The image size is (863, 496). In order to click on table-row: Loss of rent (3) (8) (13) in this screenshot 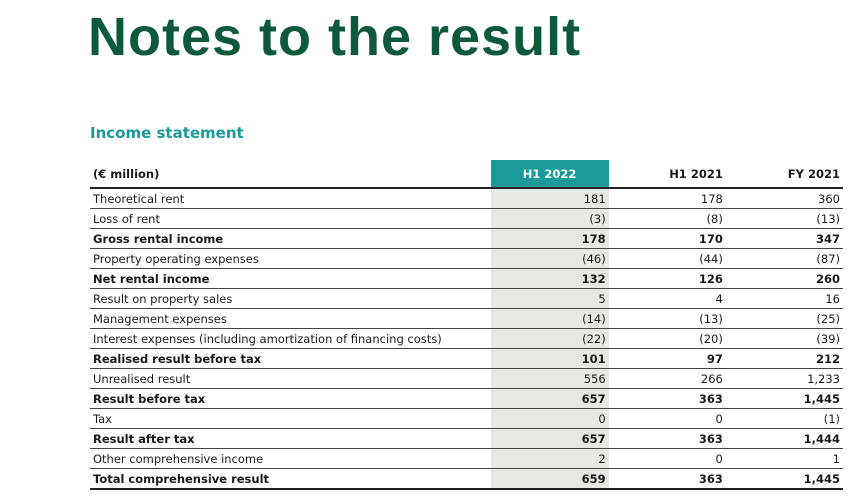, I will do `click(466, 218)`.